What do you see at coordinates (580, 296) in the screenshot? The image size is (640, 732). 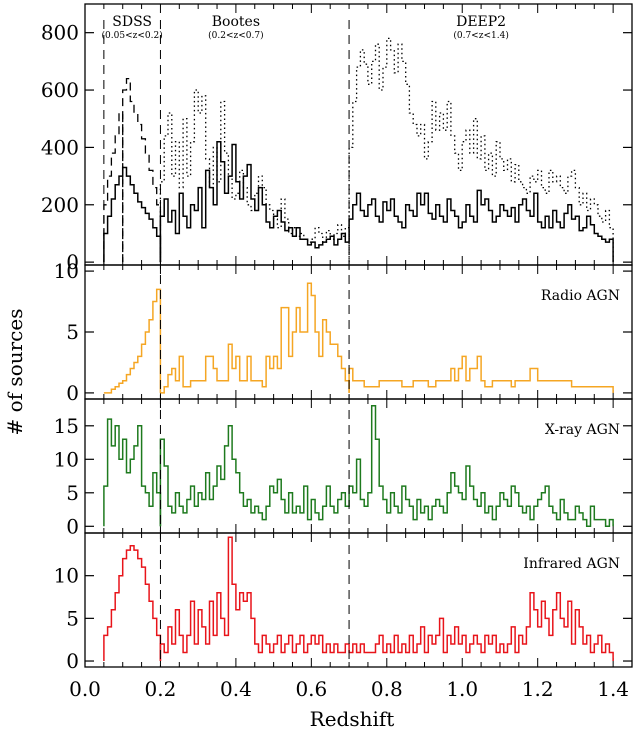 I see `panel-label-radio: Radio AGN` at bounding box center [580, 296].